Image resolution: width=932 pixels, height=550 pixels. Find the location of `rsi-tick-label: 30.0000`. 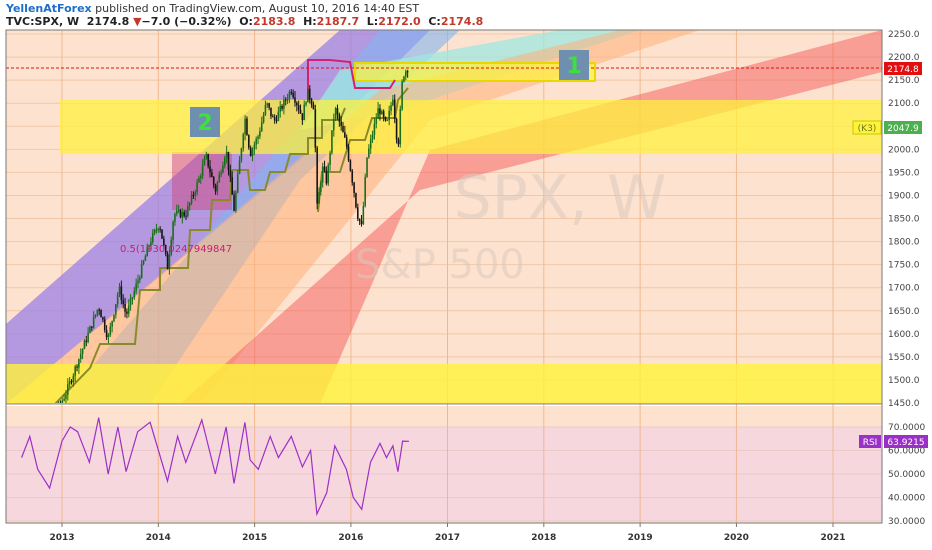

rsi-tick-label: 30.0000 is located at coordinates (906, 522).